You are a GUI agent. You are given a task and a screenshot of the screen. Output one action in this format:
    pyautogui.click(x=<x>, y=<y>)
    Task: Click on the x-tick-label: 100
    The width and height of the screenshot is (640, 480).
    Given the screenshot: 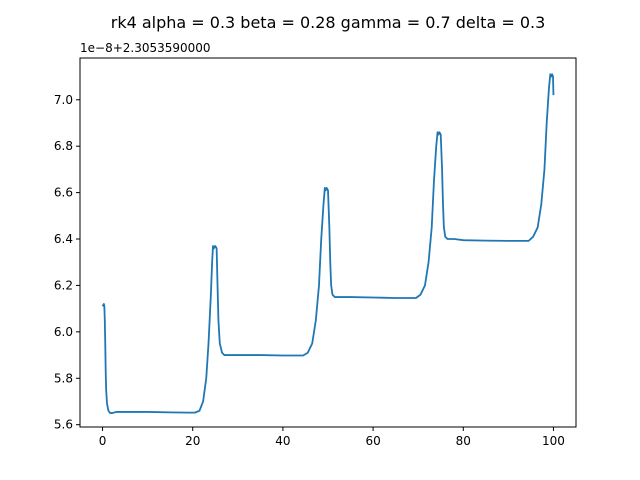 What is the action you would take?
    pyautogui.click(x=553, y=441)
    